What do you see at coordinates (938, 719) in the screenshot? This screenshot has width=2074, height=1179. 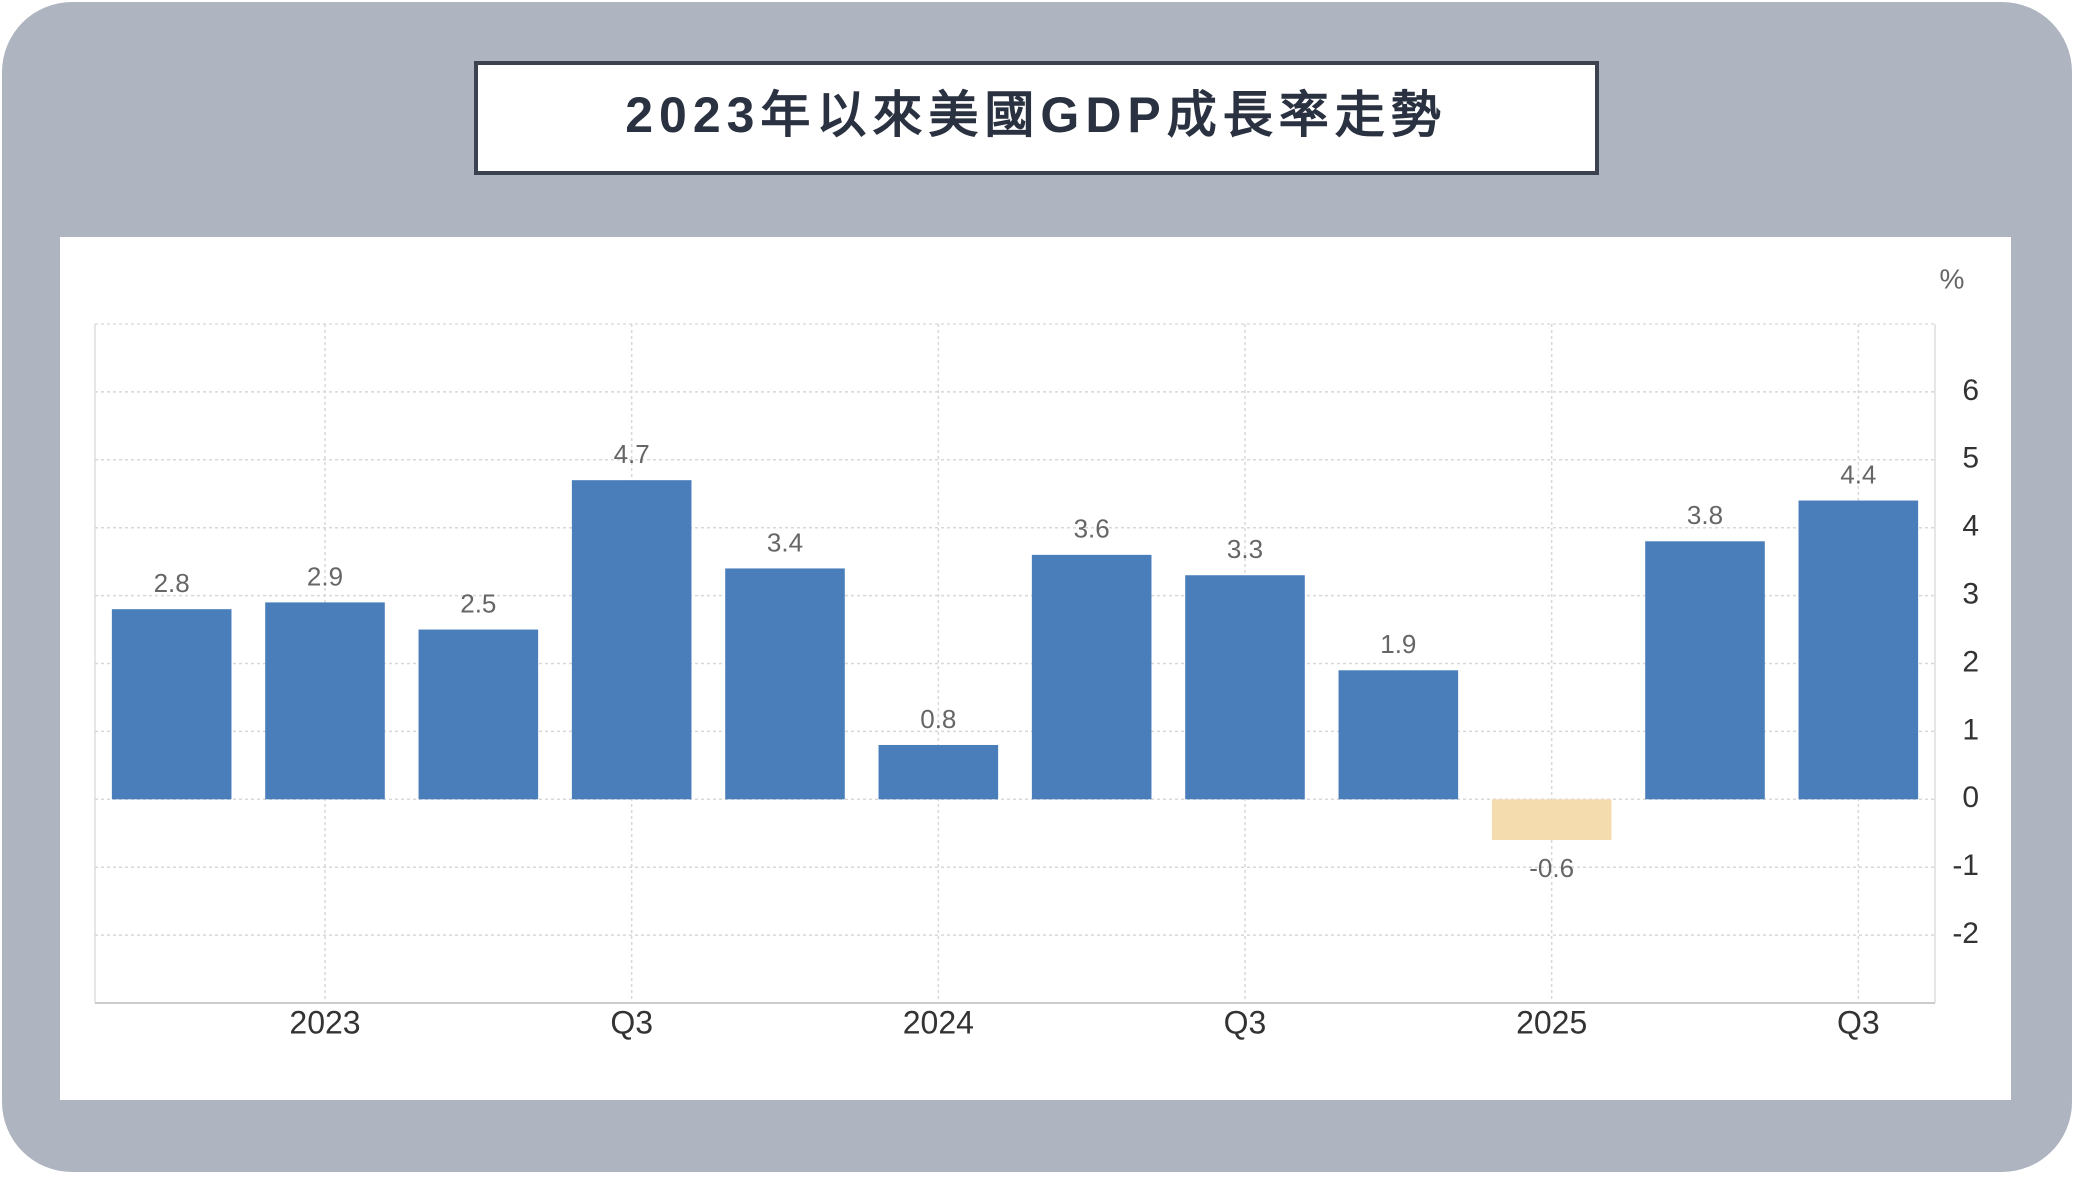 I see `value-label: 0.8` at bounding box center [938, 719].